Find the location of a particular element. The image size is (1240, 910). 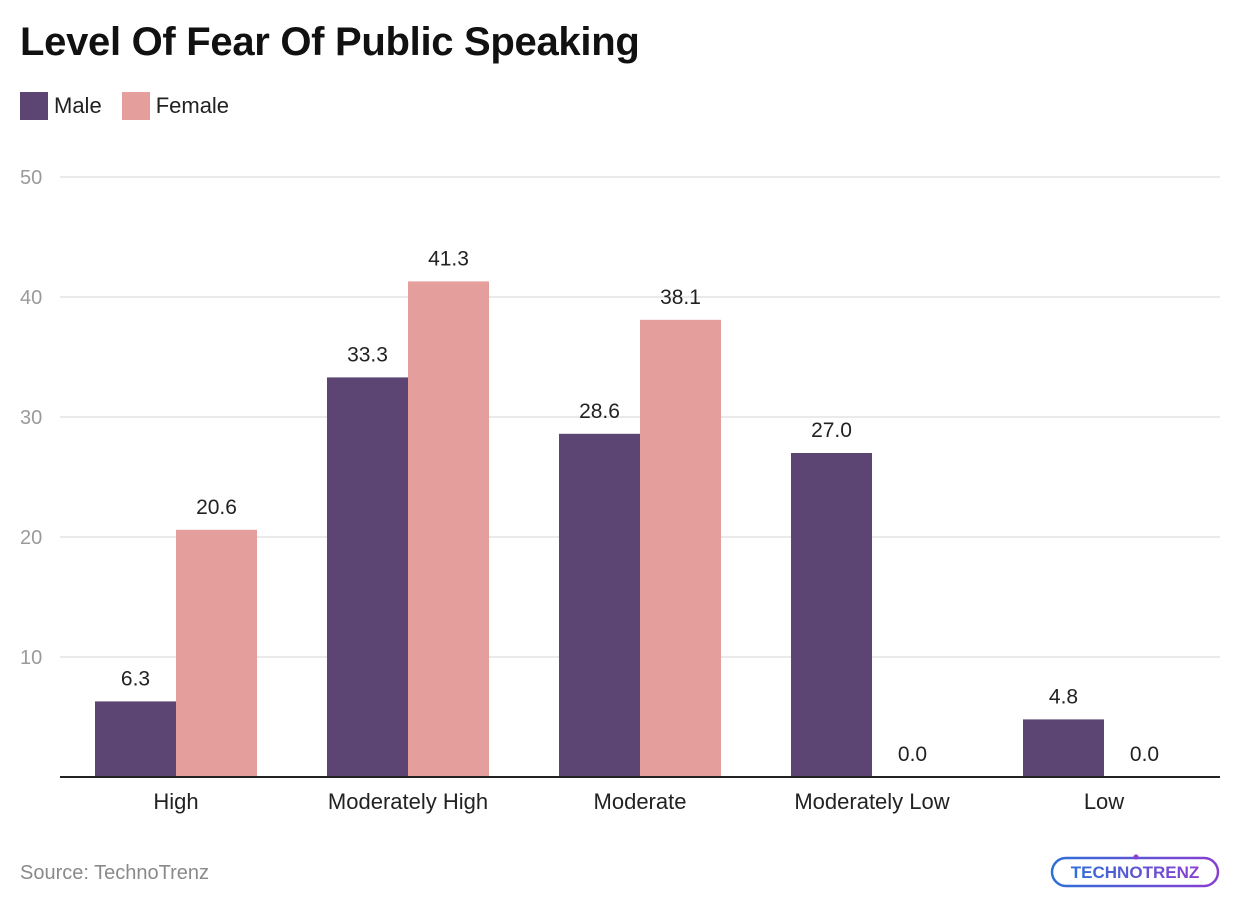

y-tick-label: 20 is located at coordinates (31, 538).